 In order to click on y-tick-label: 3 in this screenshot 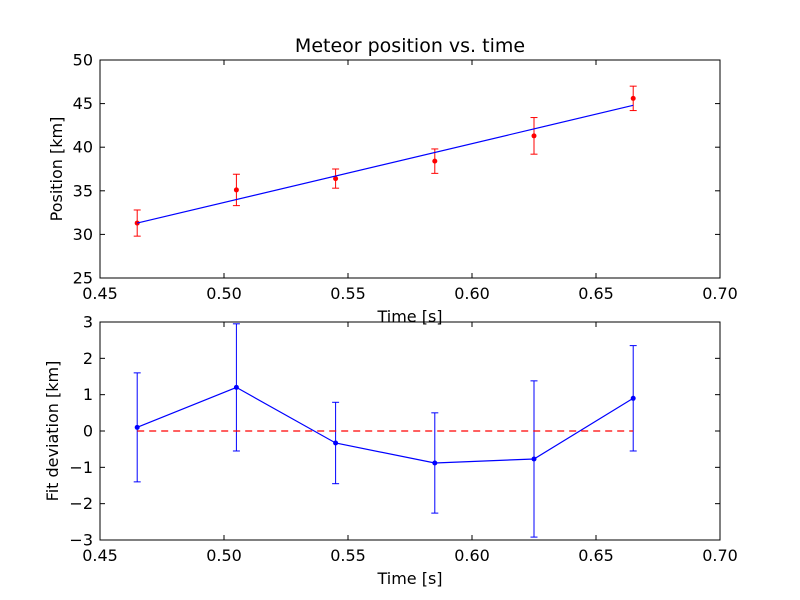, I will do `click(88, 322)`.